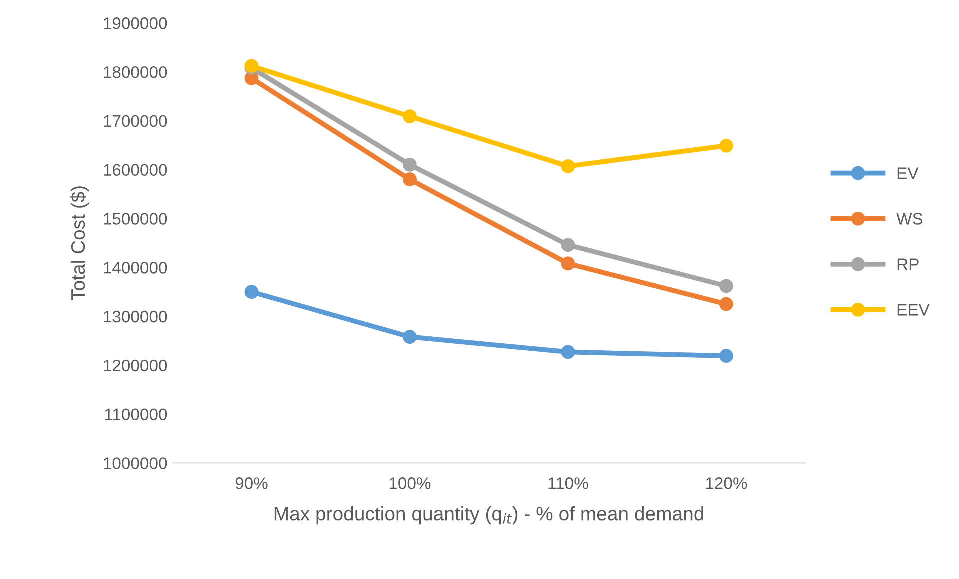  What do you see at coordinates (136, 366) in the screenshot?
I see `y-tick-label: 1200000` at bounding box center [136, 366].